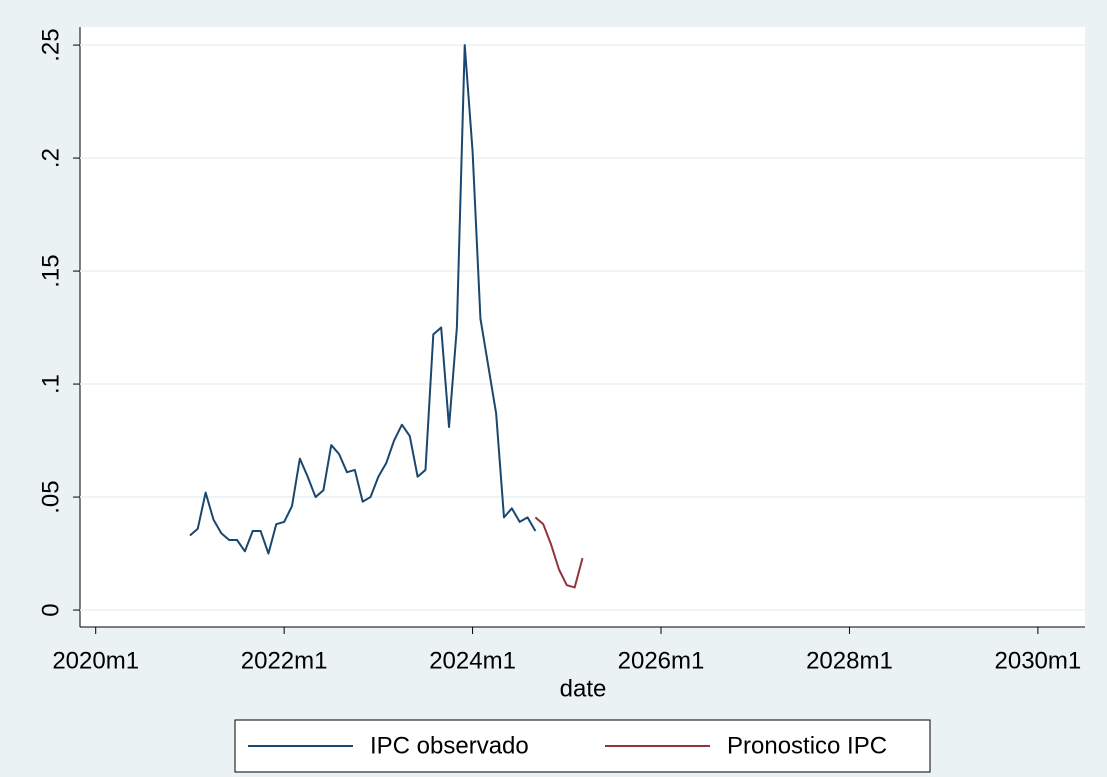 The height and width of the screenshot is (777, 1107). I want to click on x-tick-label: 2026m1, so click(661, 660).